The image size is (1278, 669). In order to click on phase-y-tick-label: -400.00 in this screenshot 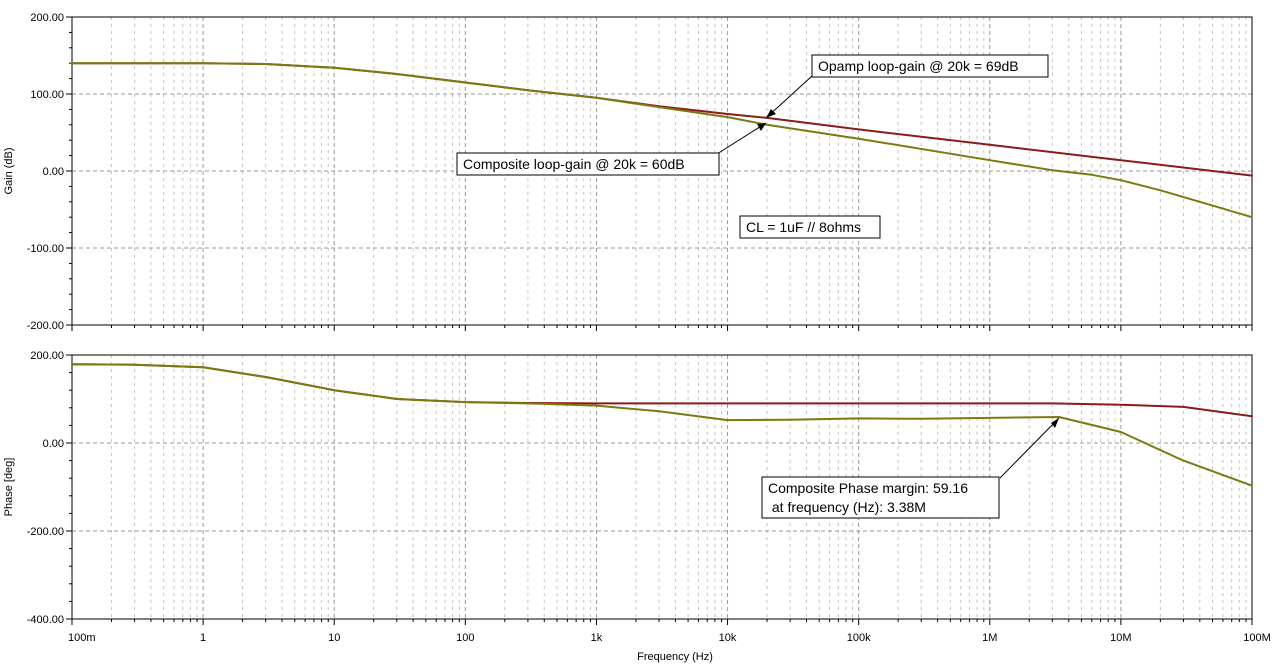, I will do `click(45, 620)`.